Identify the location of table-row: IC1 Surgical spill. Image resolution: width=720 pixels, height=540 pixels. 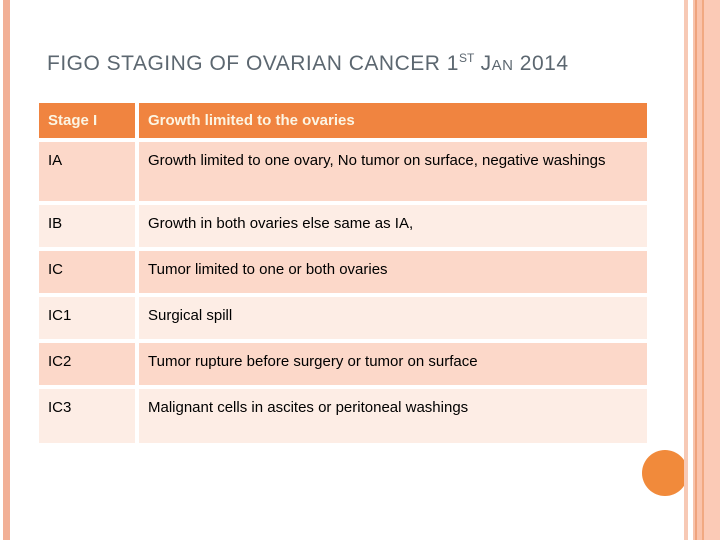
(343, 318).